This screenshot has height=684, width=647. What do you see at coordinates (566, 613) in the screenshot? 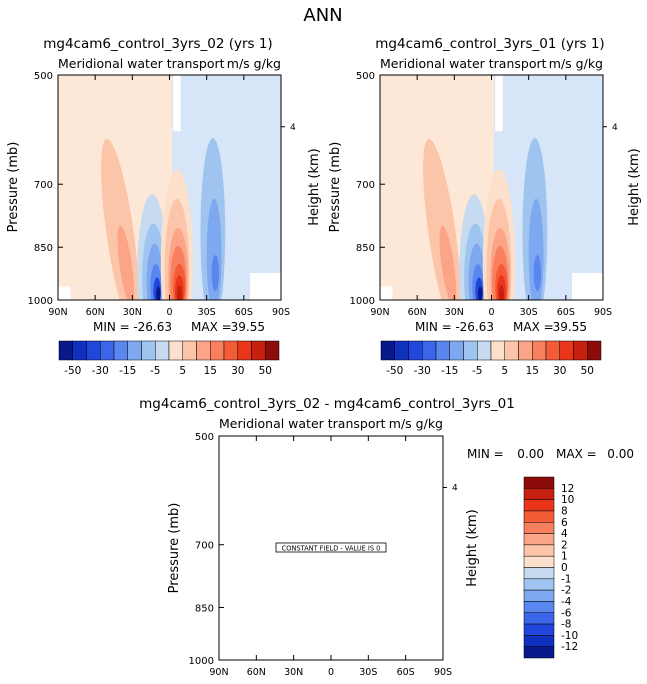
I see `colorbar-label: -6` at bounding box center [566, 613].